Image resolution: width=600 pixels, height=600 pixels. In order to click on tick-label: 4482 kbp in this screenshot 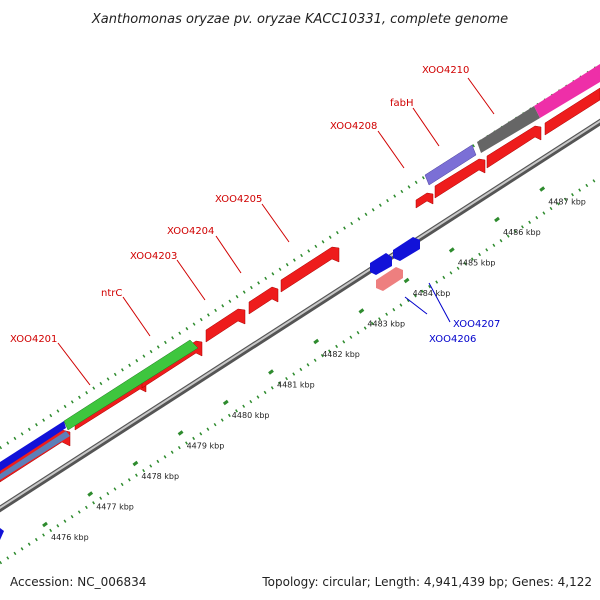, I will do `click(341, 354)`.